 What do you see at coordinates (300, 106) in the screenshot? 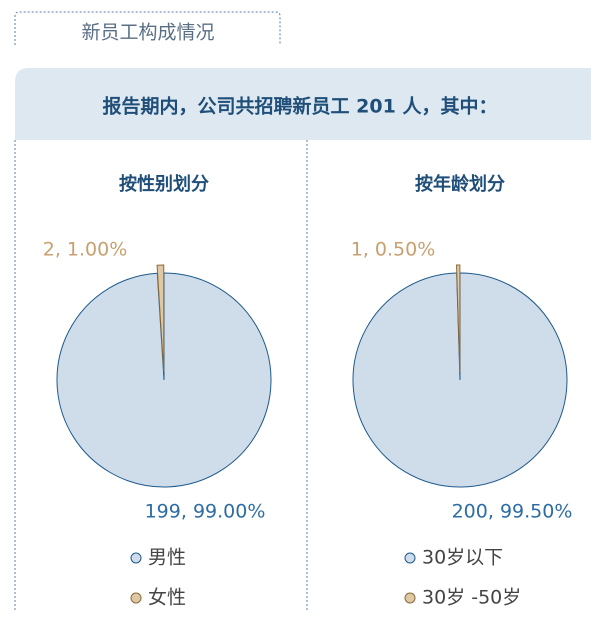
I see `banner-text: 报告期内，公司共招聘新员工 201 人，其中：` at bounding box center [300, 106].